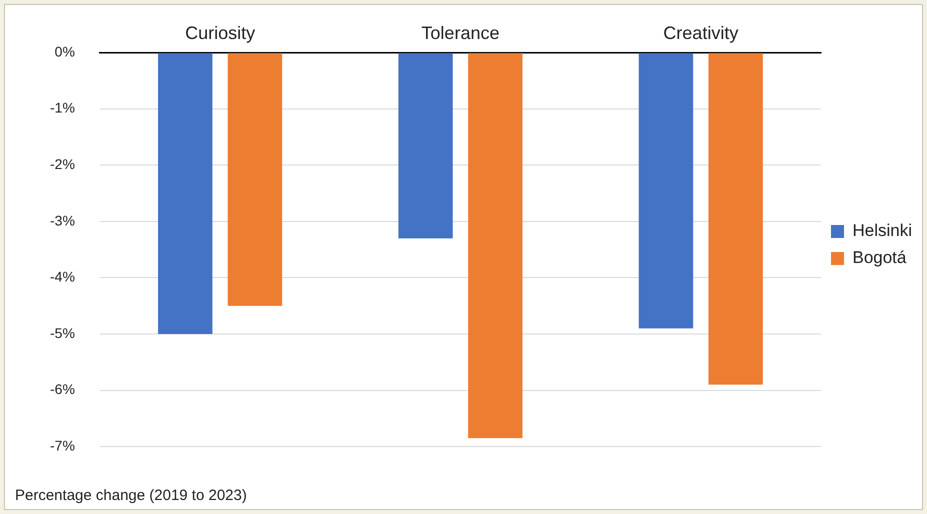 The width and height of the screenshot is (927, 514). What do you see at coordinates (64, 51) in the screenshot?
I see `y-tick-label: 0%` at bounding box center [64, 51].